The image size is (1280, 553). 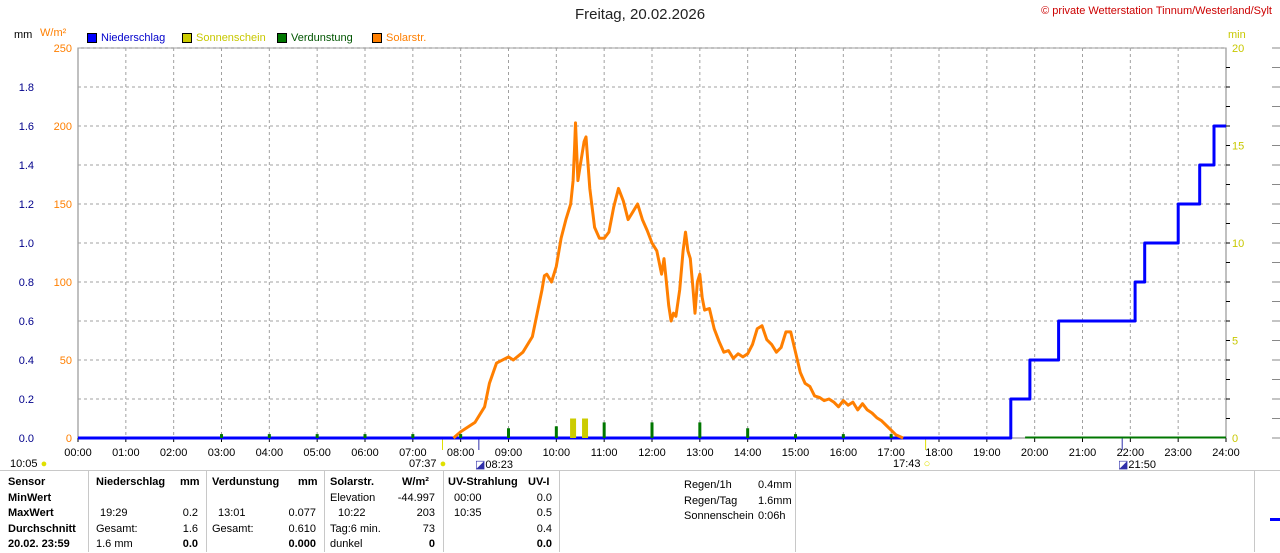 What do you see at coordinates (1235, 342) in the screenshot?
I see `y-right-min-tick-label: 5` at bounding box center [1235, 342].